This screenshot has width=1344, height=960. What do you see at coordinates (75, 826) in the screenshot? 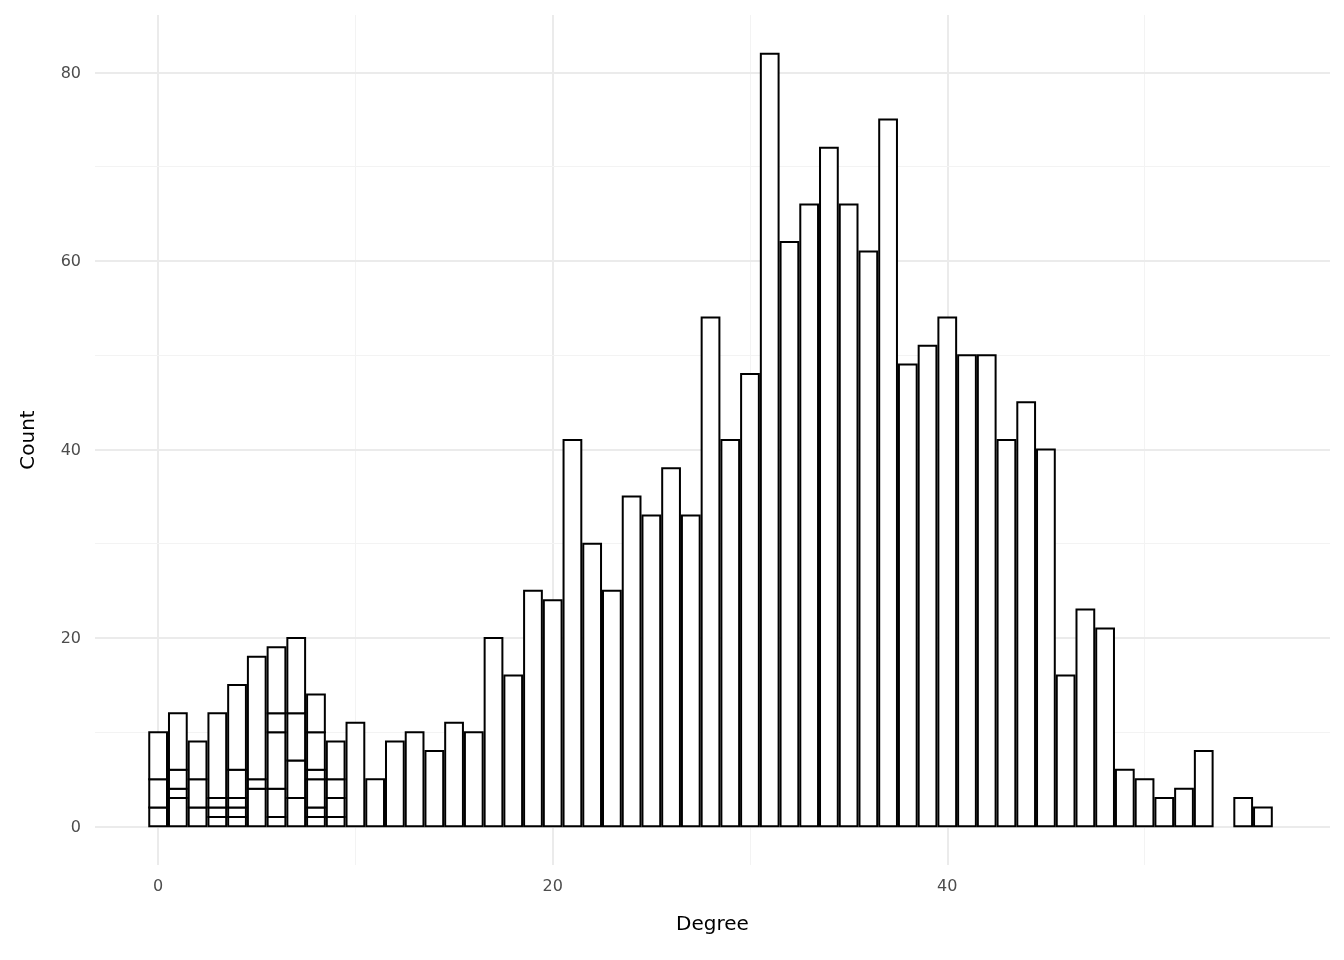
I see `y-tick-label: 0` at bounding box center [75, 826].